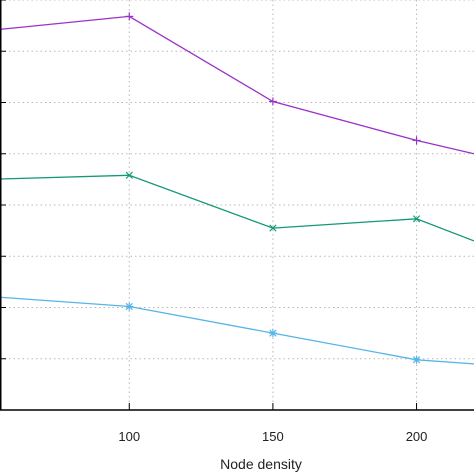 The image size is (474, 474). Describe the element at coordinates (273, 228) in the screenshot. I see `data-point-s1-p2` at that location.